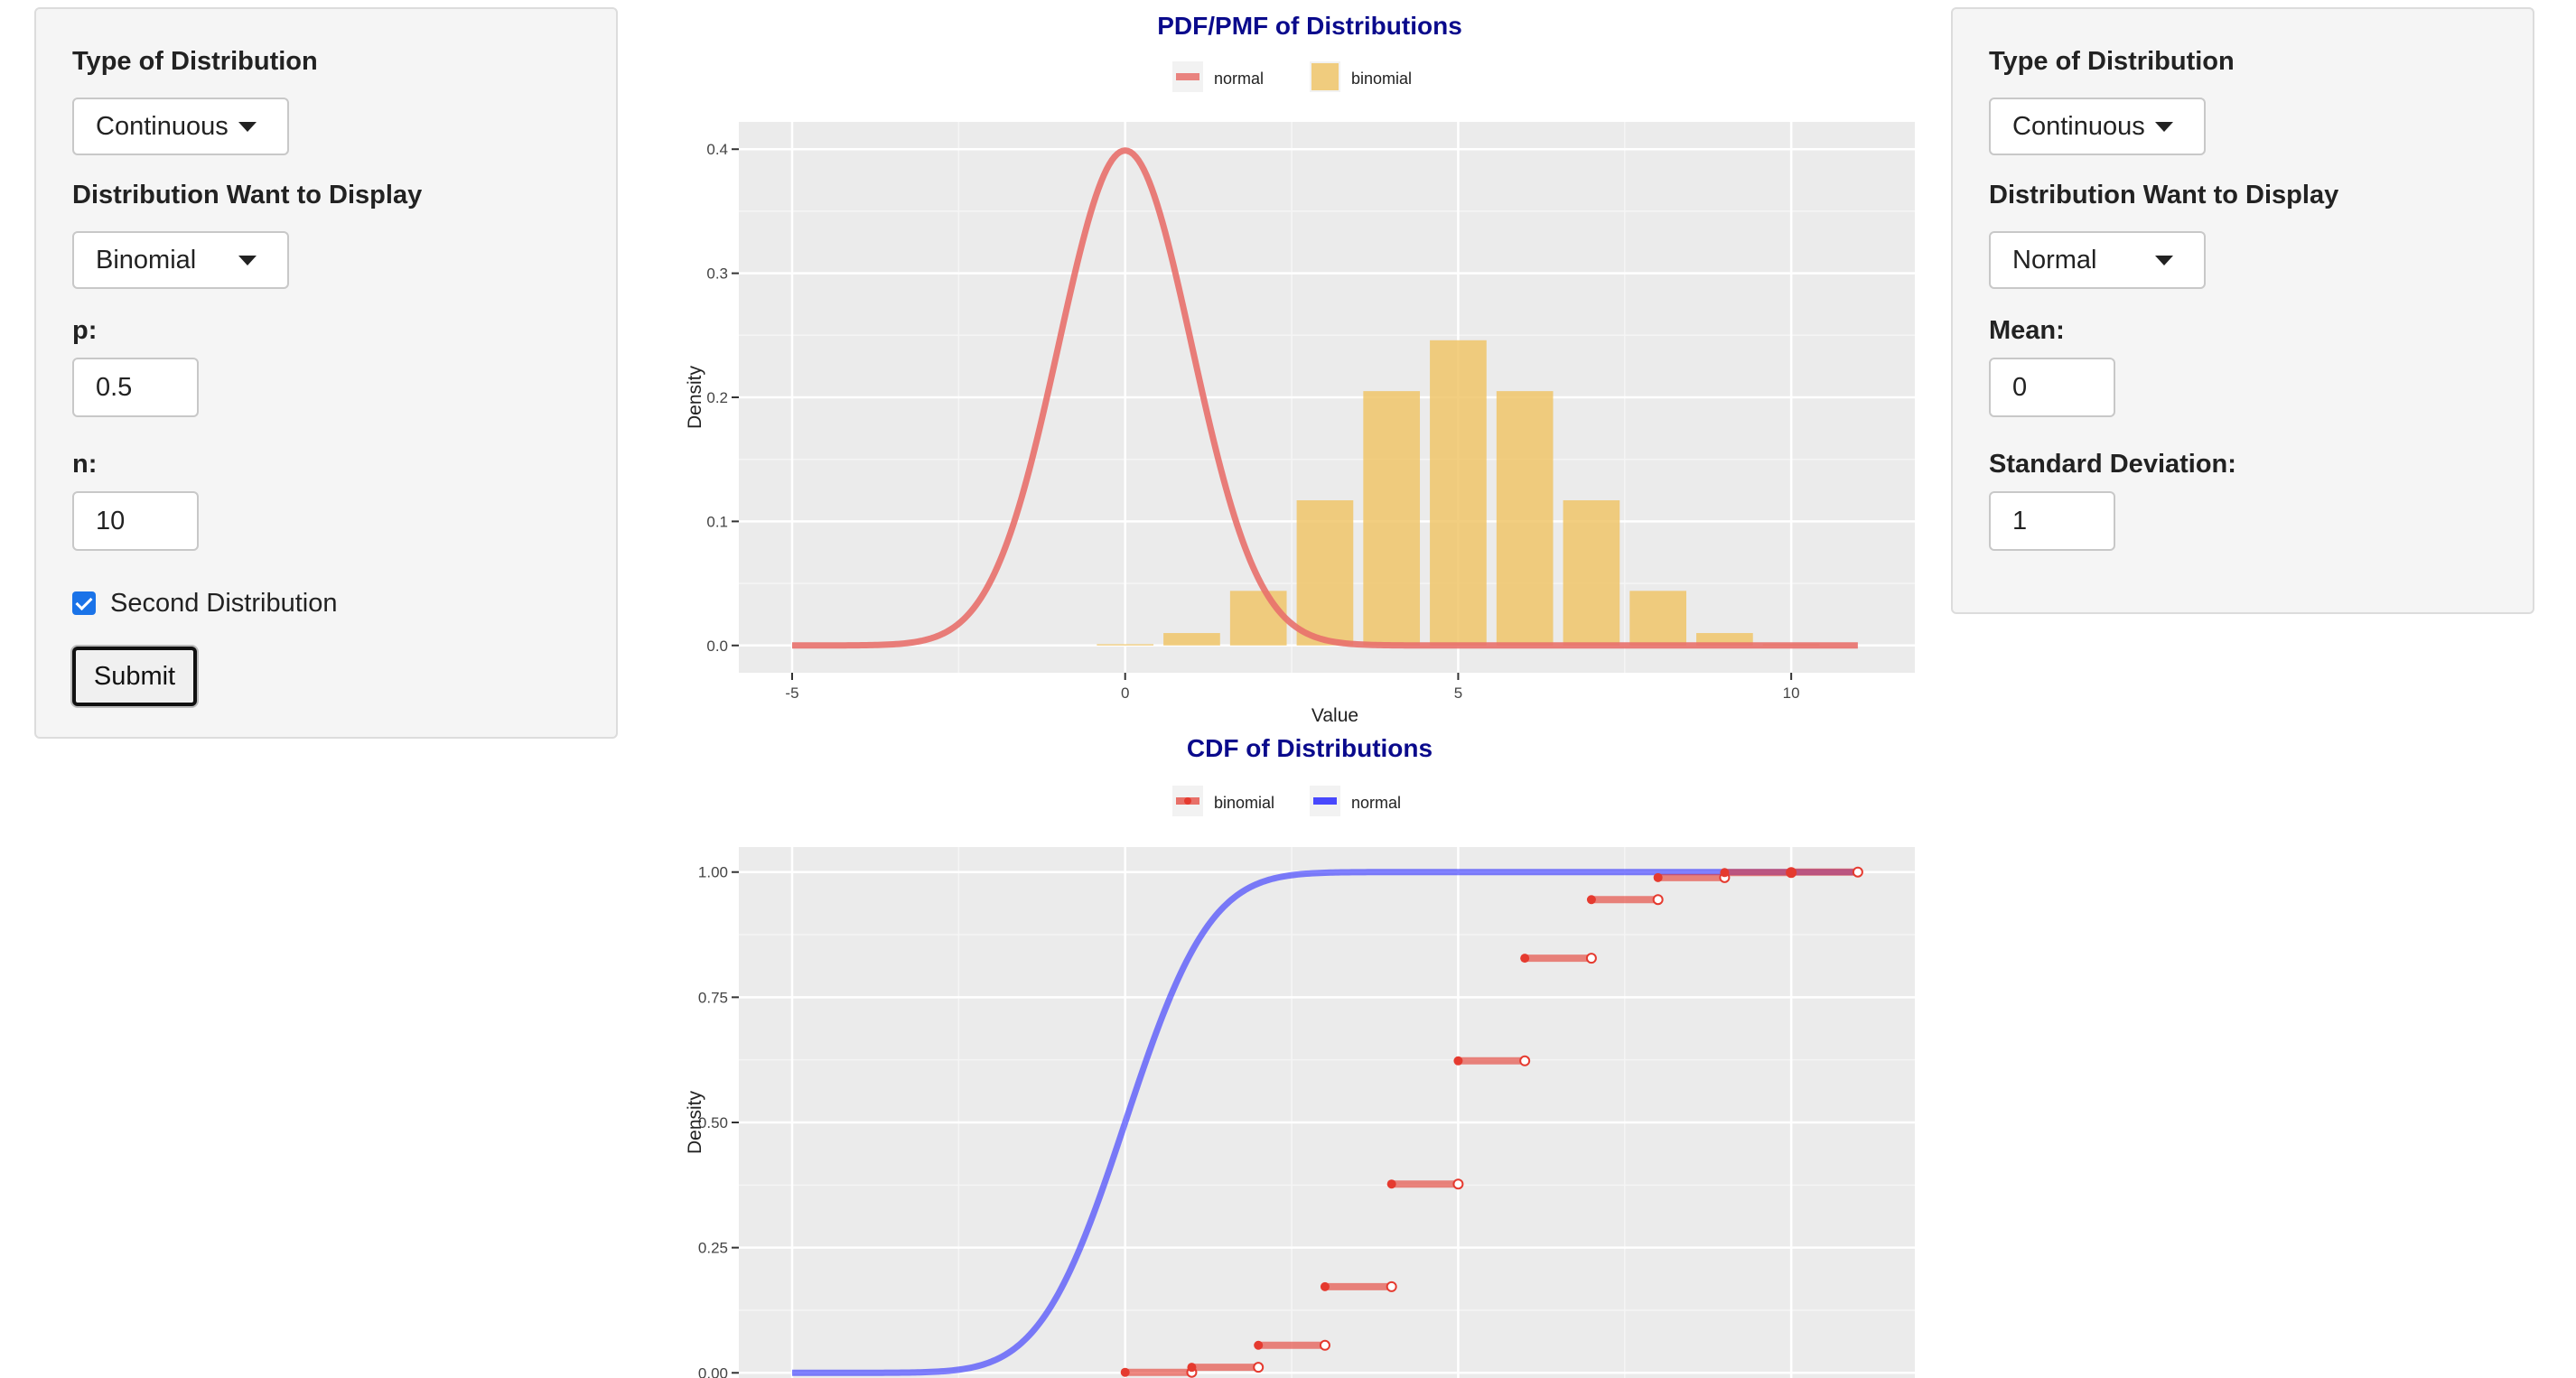  What do you see at coordinates (84, 603) in the screenshot?
I see `second-distribution-checkbox` at bounding box center [84, 603].